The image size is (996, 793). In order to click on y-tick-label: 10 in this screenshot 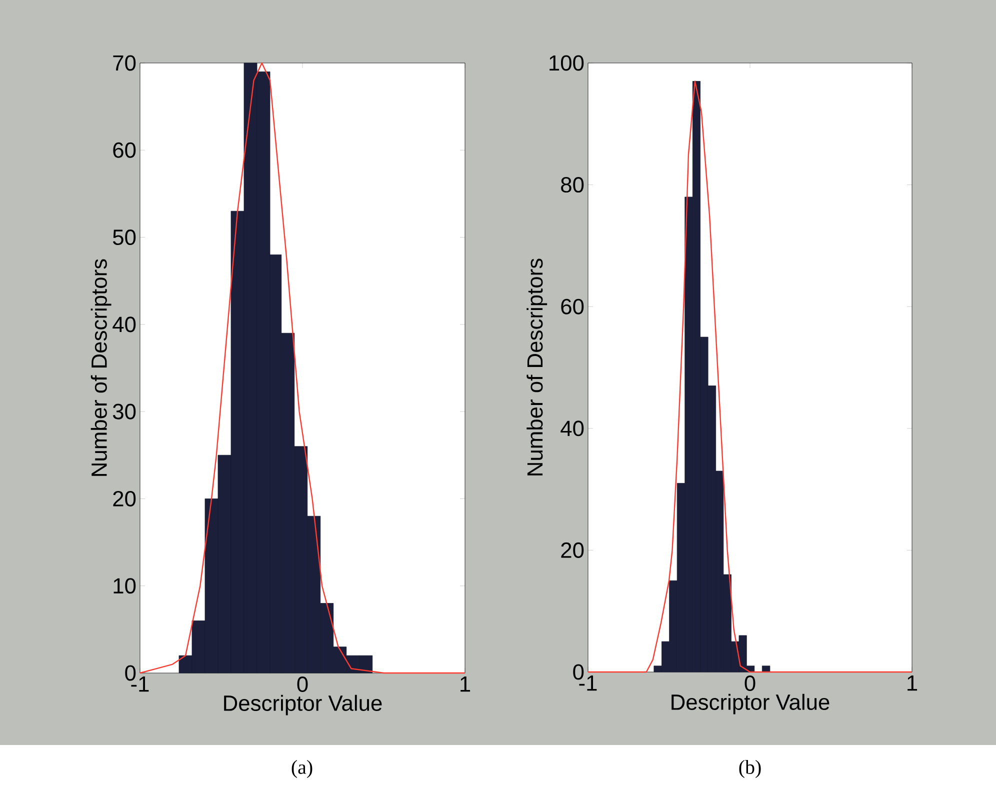, I will do `click(125, 586)`.